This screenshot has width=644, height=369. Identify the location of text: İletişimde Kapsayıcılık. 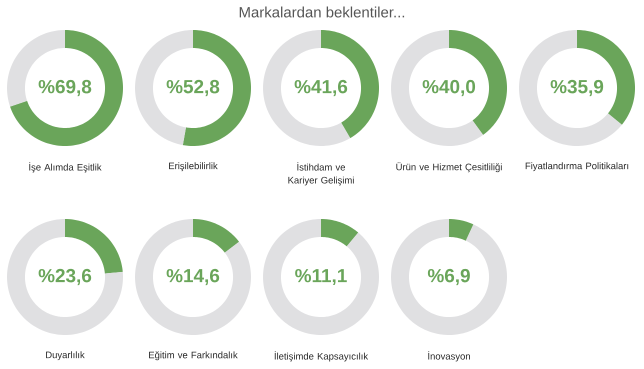
(321, 356).